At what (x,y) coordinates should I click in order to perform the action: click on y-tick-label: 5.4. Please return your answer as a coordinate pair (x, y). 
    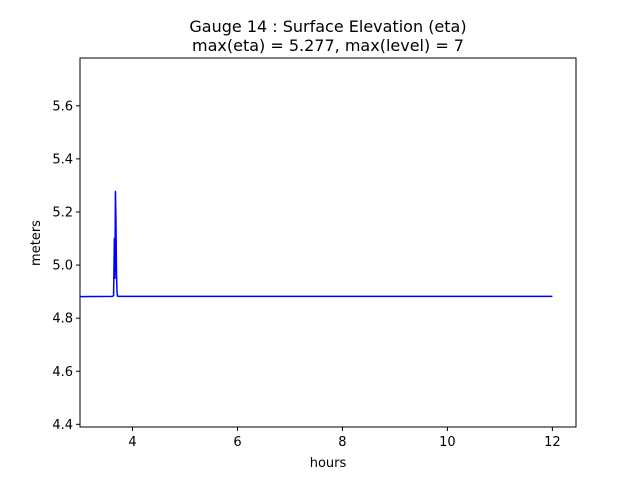
    Looking at the image, I should click on (62, 159).